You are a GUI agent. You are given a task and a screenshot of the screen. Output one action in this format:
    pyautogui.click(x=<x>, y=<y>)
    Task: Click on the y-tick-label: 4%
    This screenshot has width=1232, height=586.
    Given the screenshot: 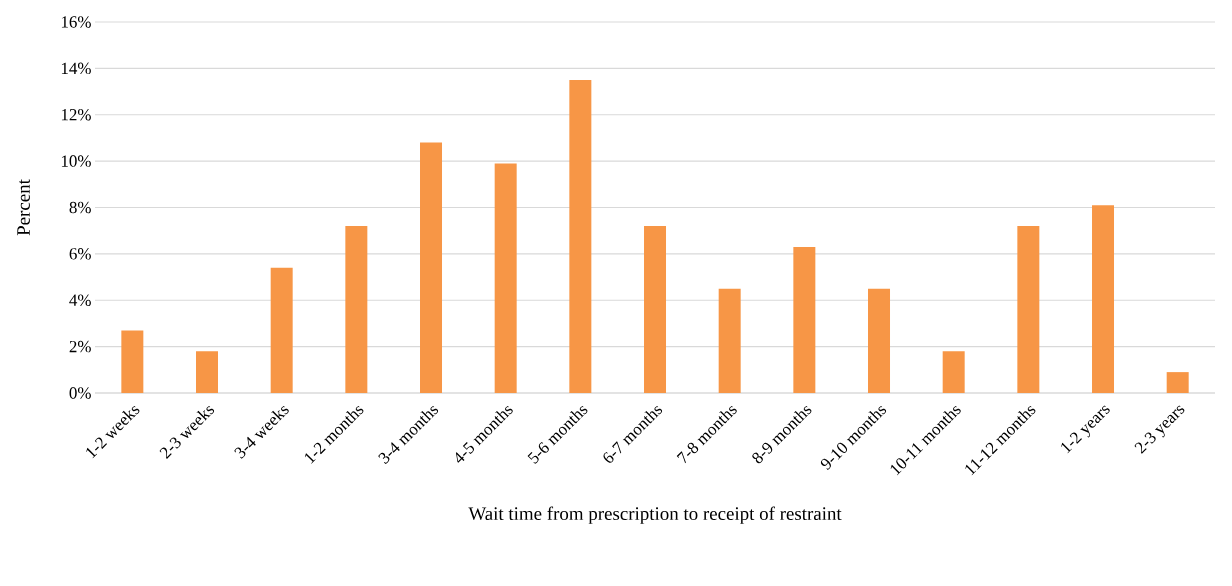 What is the action you would take?
    pyautogui.click(x=80, y=300)
    